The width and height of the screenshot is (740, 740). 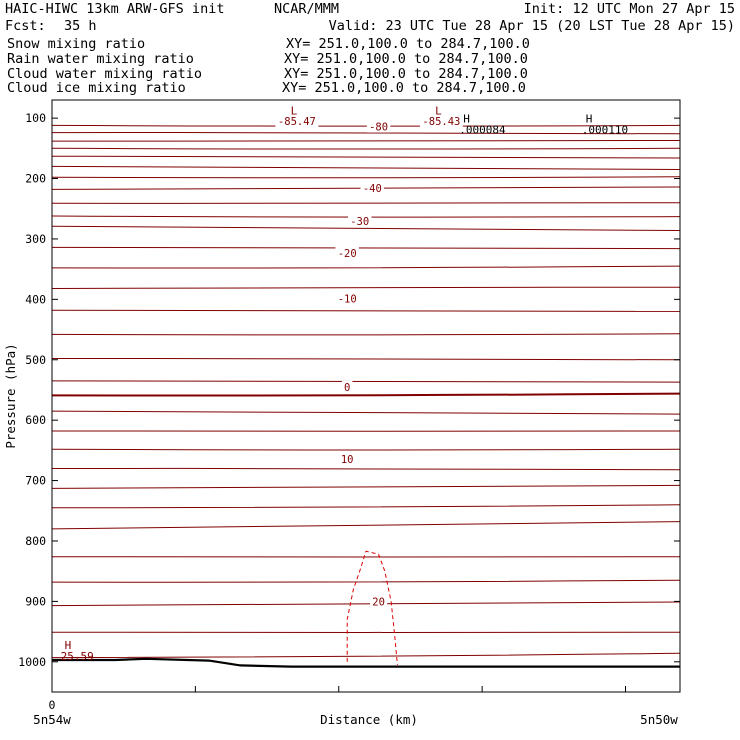 What do you see at coordinates (35, 118) in the screenshot?
I see `y-tick-label: 100` at bounding box center [35, 118].